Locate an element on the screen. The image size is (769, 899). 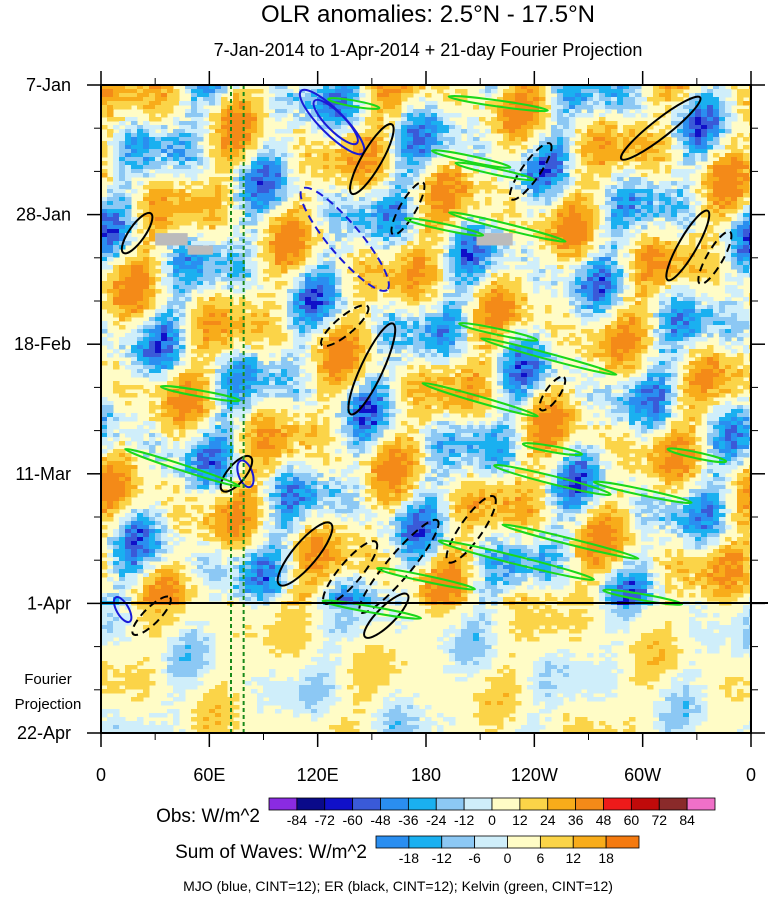
x-tick-label: 60E is located at coordinates (209, 775).